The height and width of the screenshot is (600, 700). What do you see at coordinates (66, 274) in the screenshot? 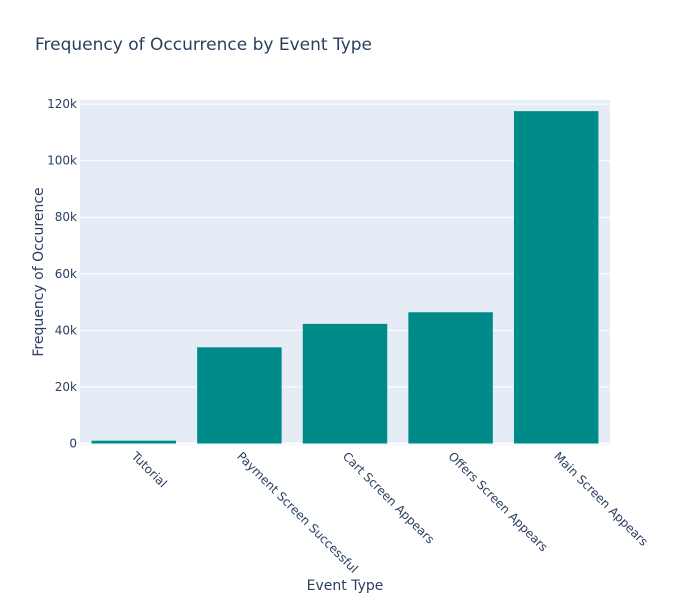
I see `y-tick-label: 60k` at bounding box center [66, 274].